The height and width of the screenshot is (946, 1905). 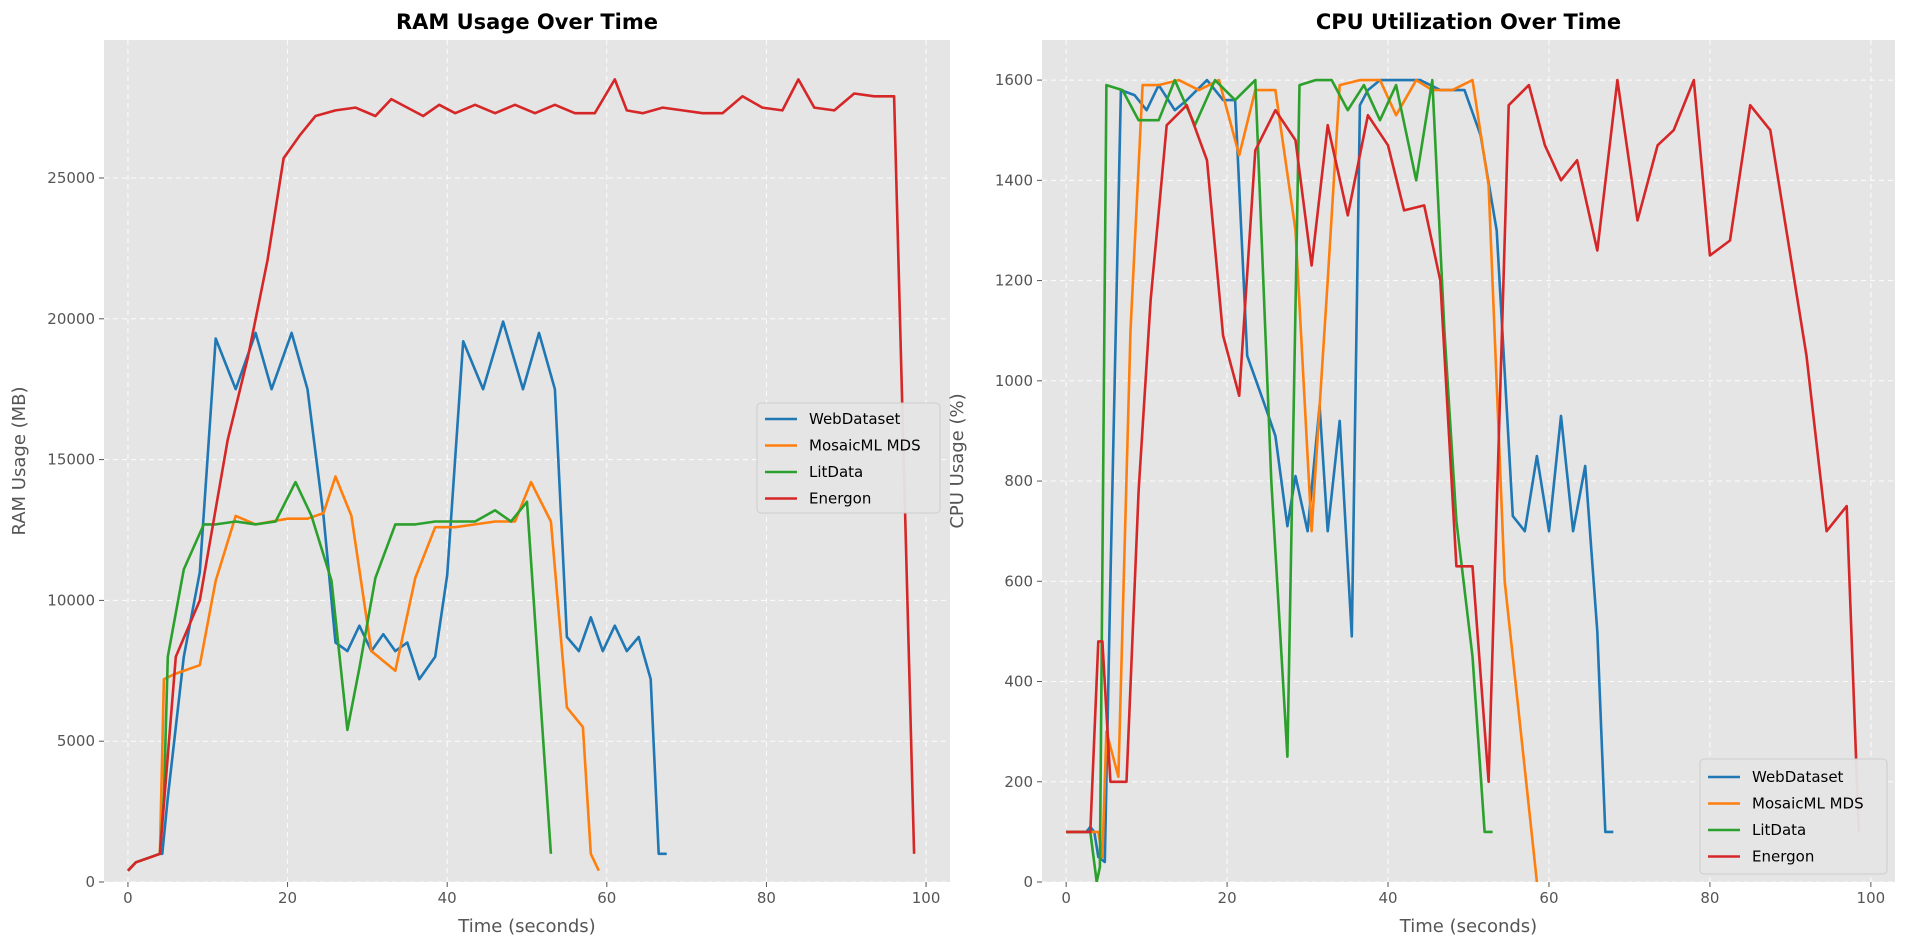 What do you see at coordinates (1014, 281) in the screenshot?
I see `y-tick-label: 1200` at bounding box center [1014, 281].